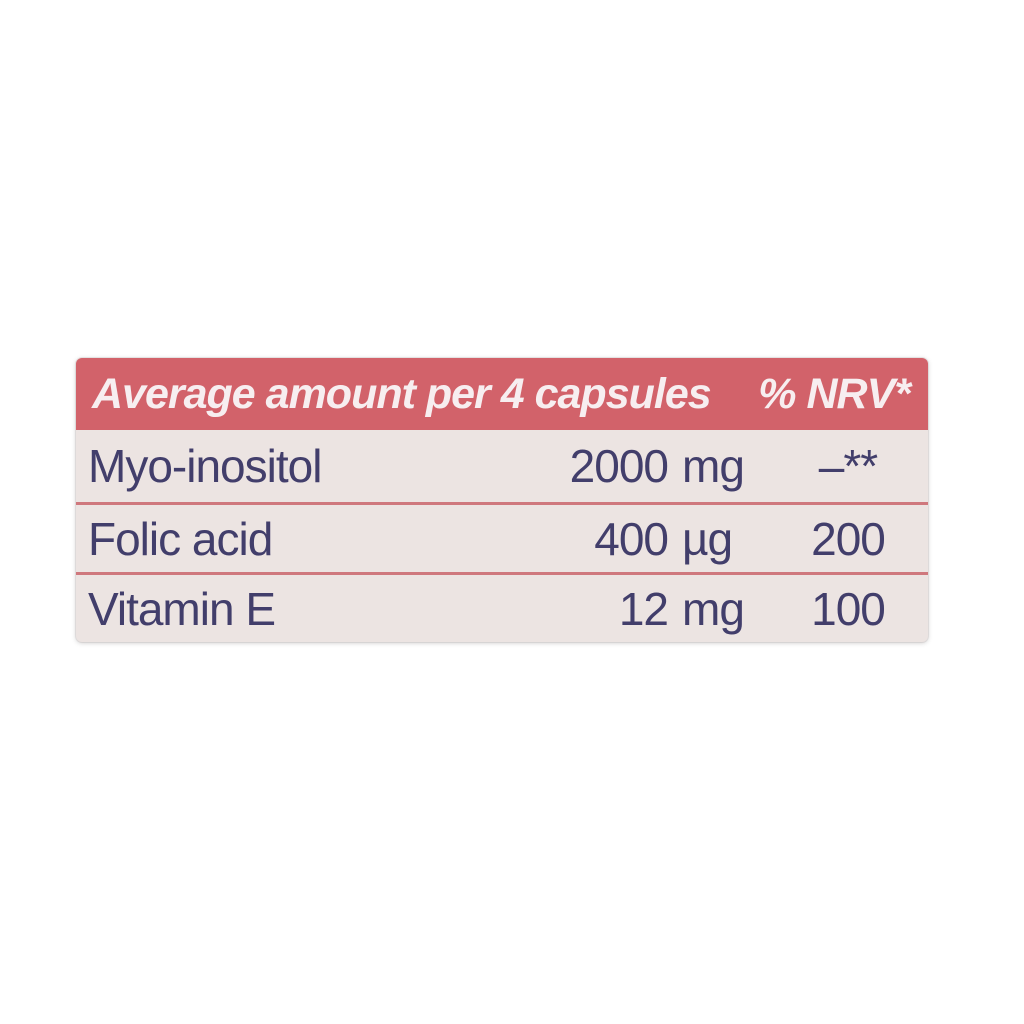 Image resolution: width=1024 pixels, height=1024 pixels. What do you see at coordinates (502, 608) in the screenshot?
I see `table-row-vitamin-e: Vitamin E 12 mg 100` at bounding box center [502, 608].